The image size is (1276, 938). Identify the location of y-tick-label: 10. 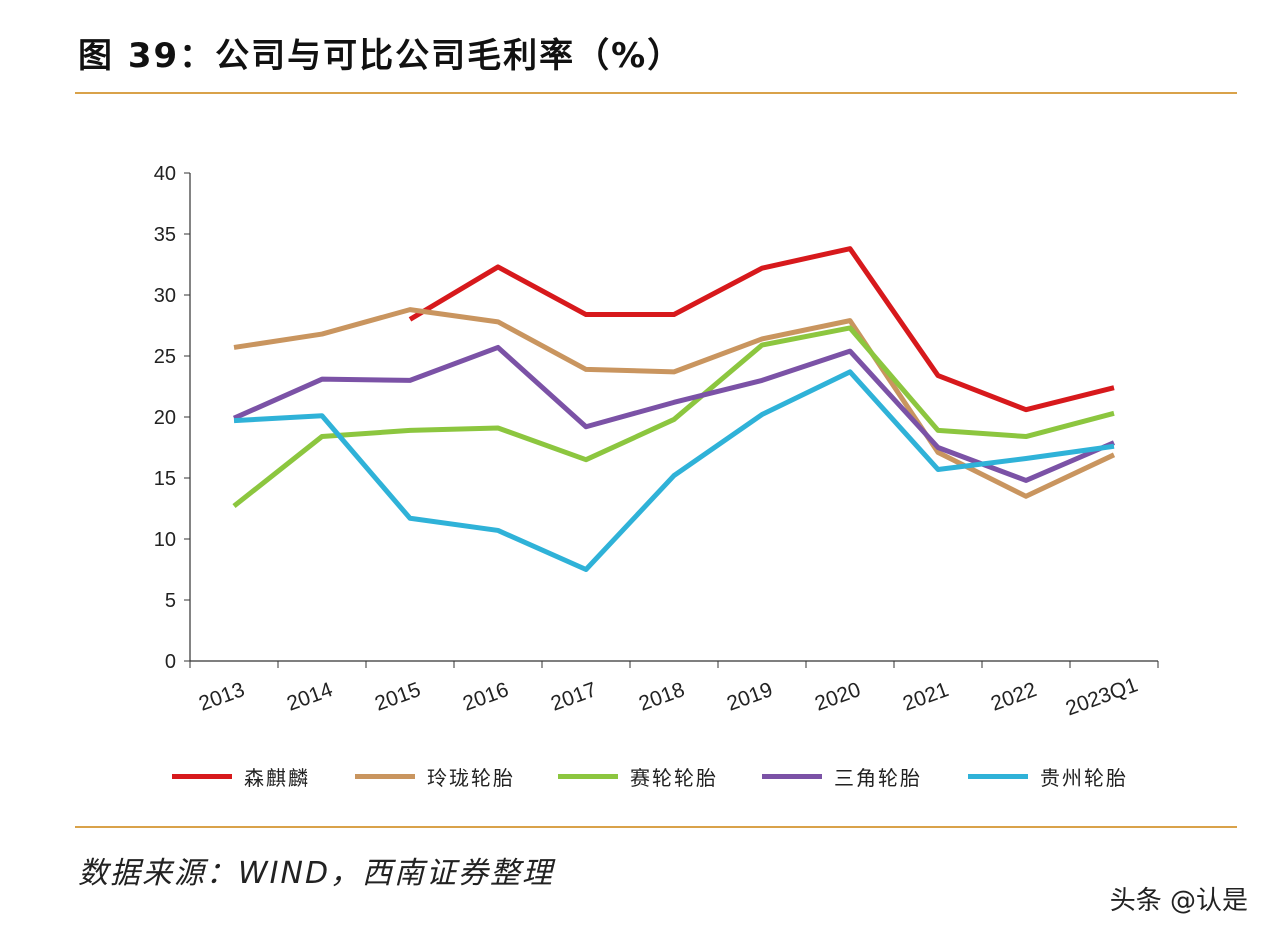
(165, 540).